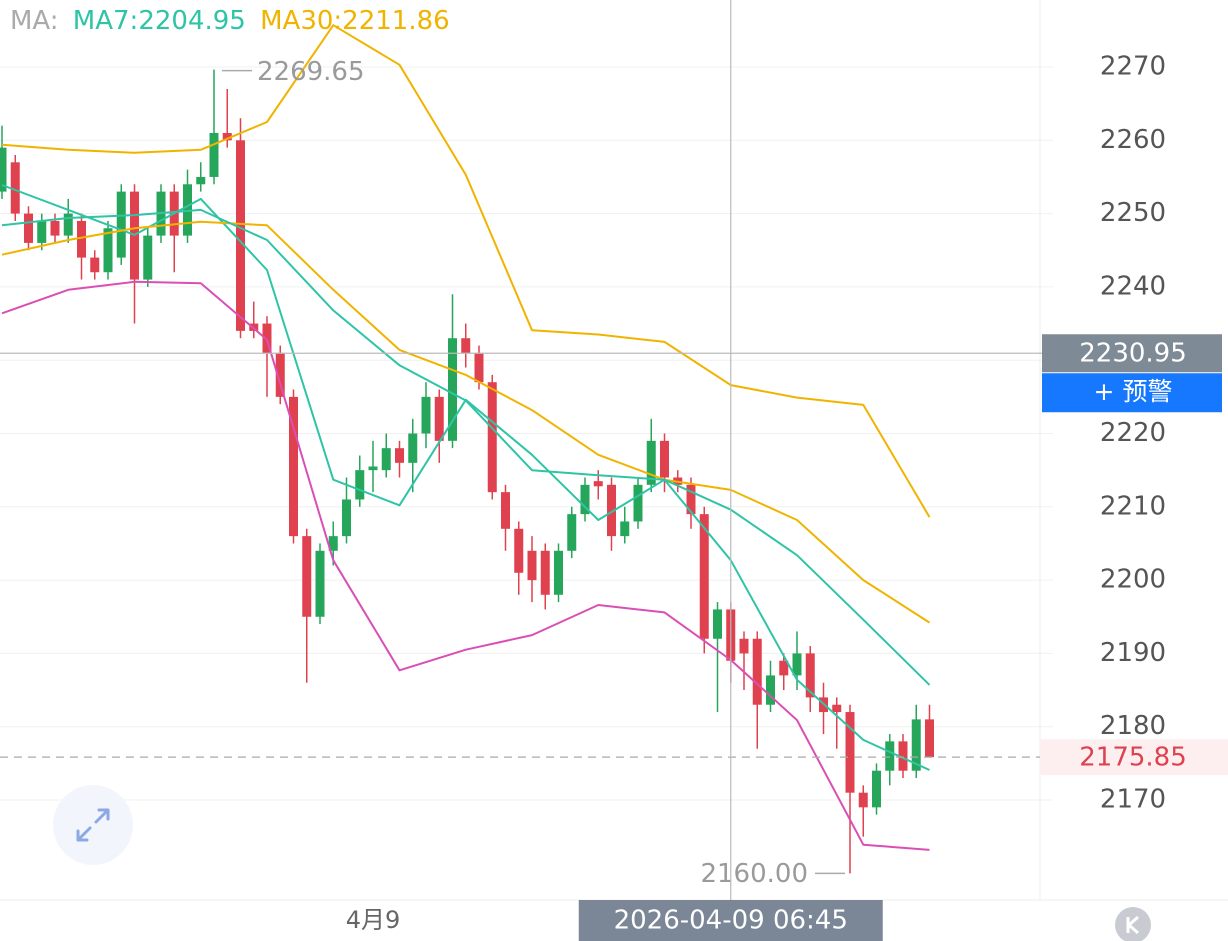  I want to click on y-tick-label: 2220, so click(1133, 433).